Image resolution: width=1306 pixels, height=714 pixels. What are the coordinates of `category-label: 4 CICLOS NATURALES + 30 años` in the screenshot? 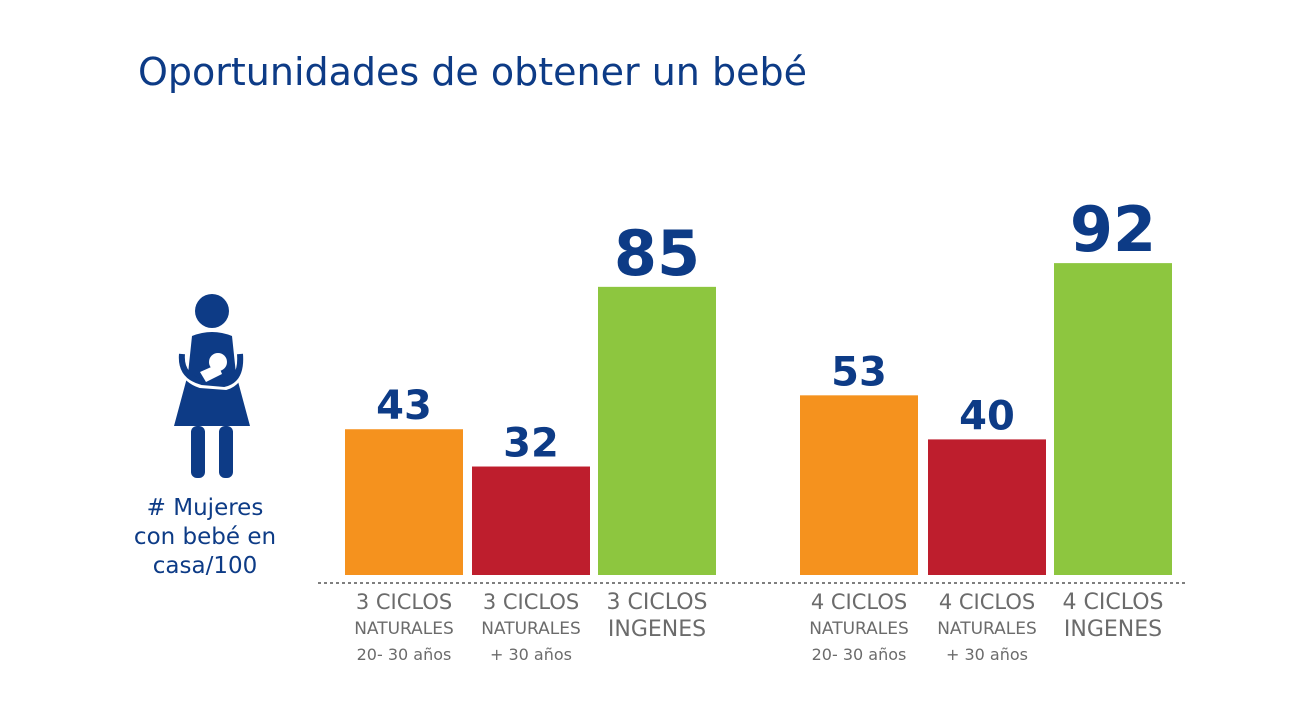 It's located at (987, 628).